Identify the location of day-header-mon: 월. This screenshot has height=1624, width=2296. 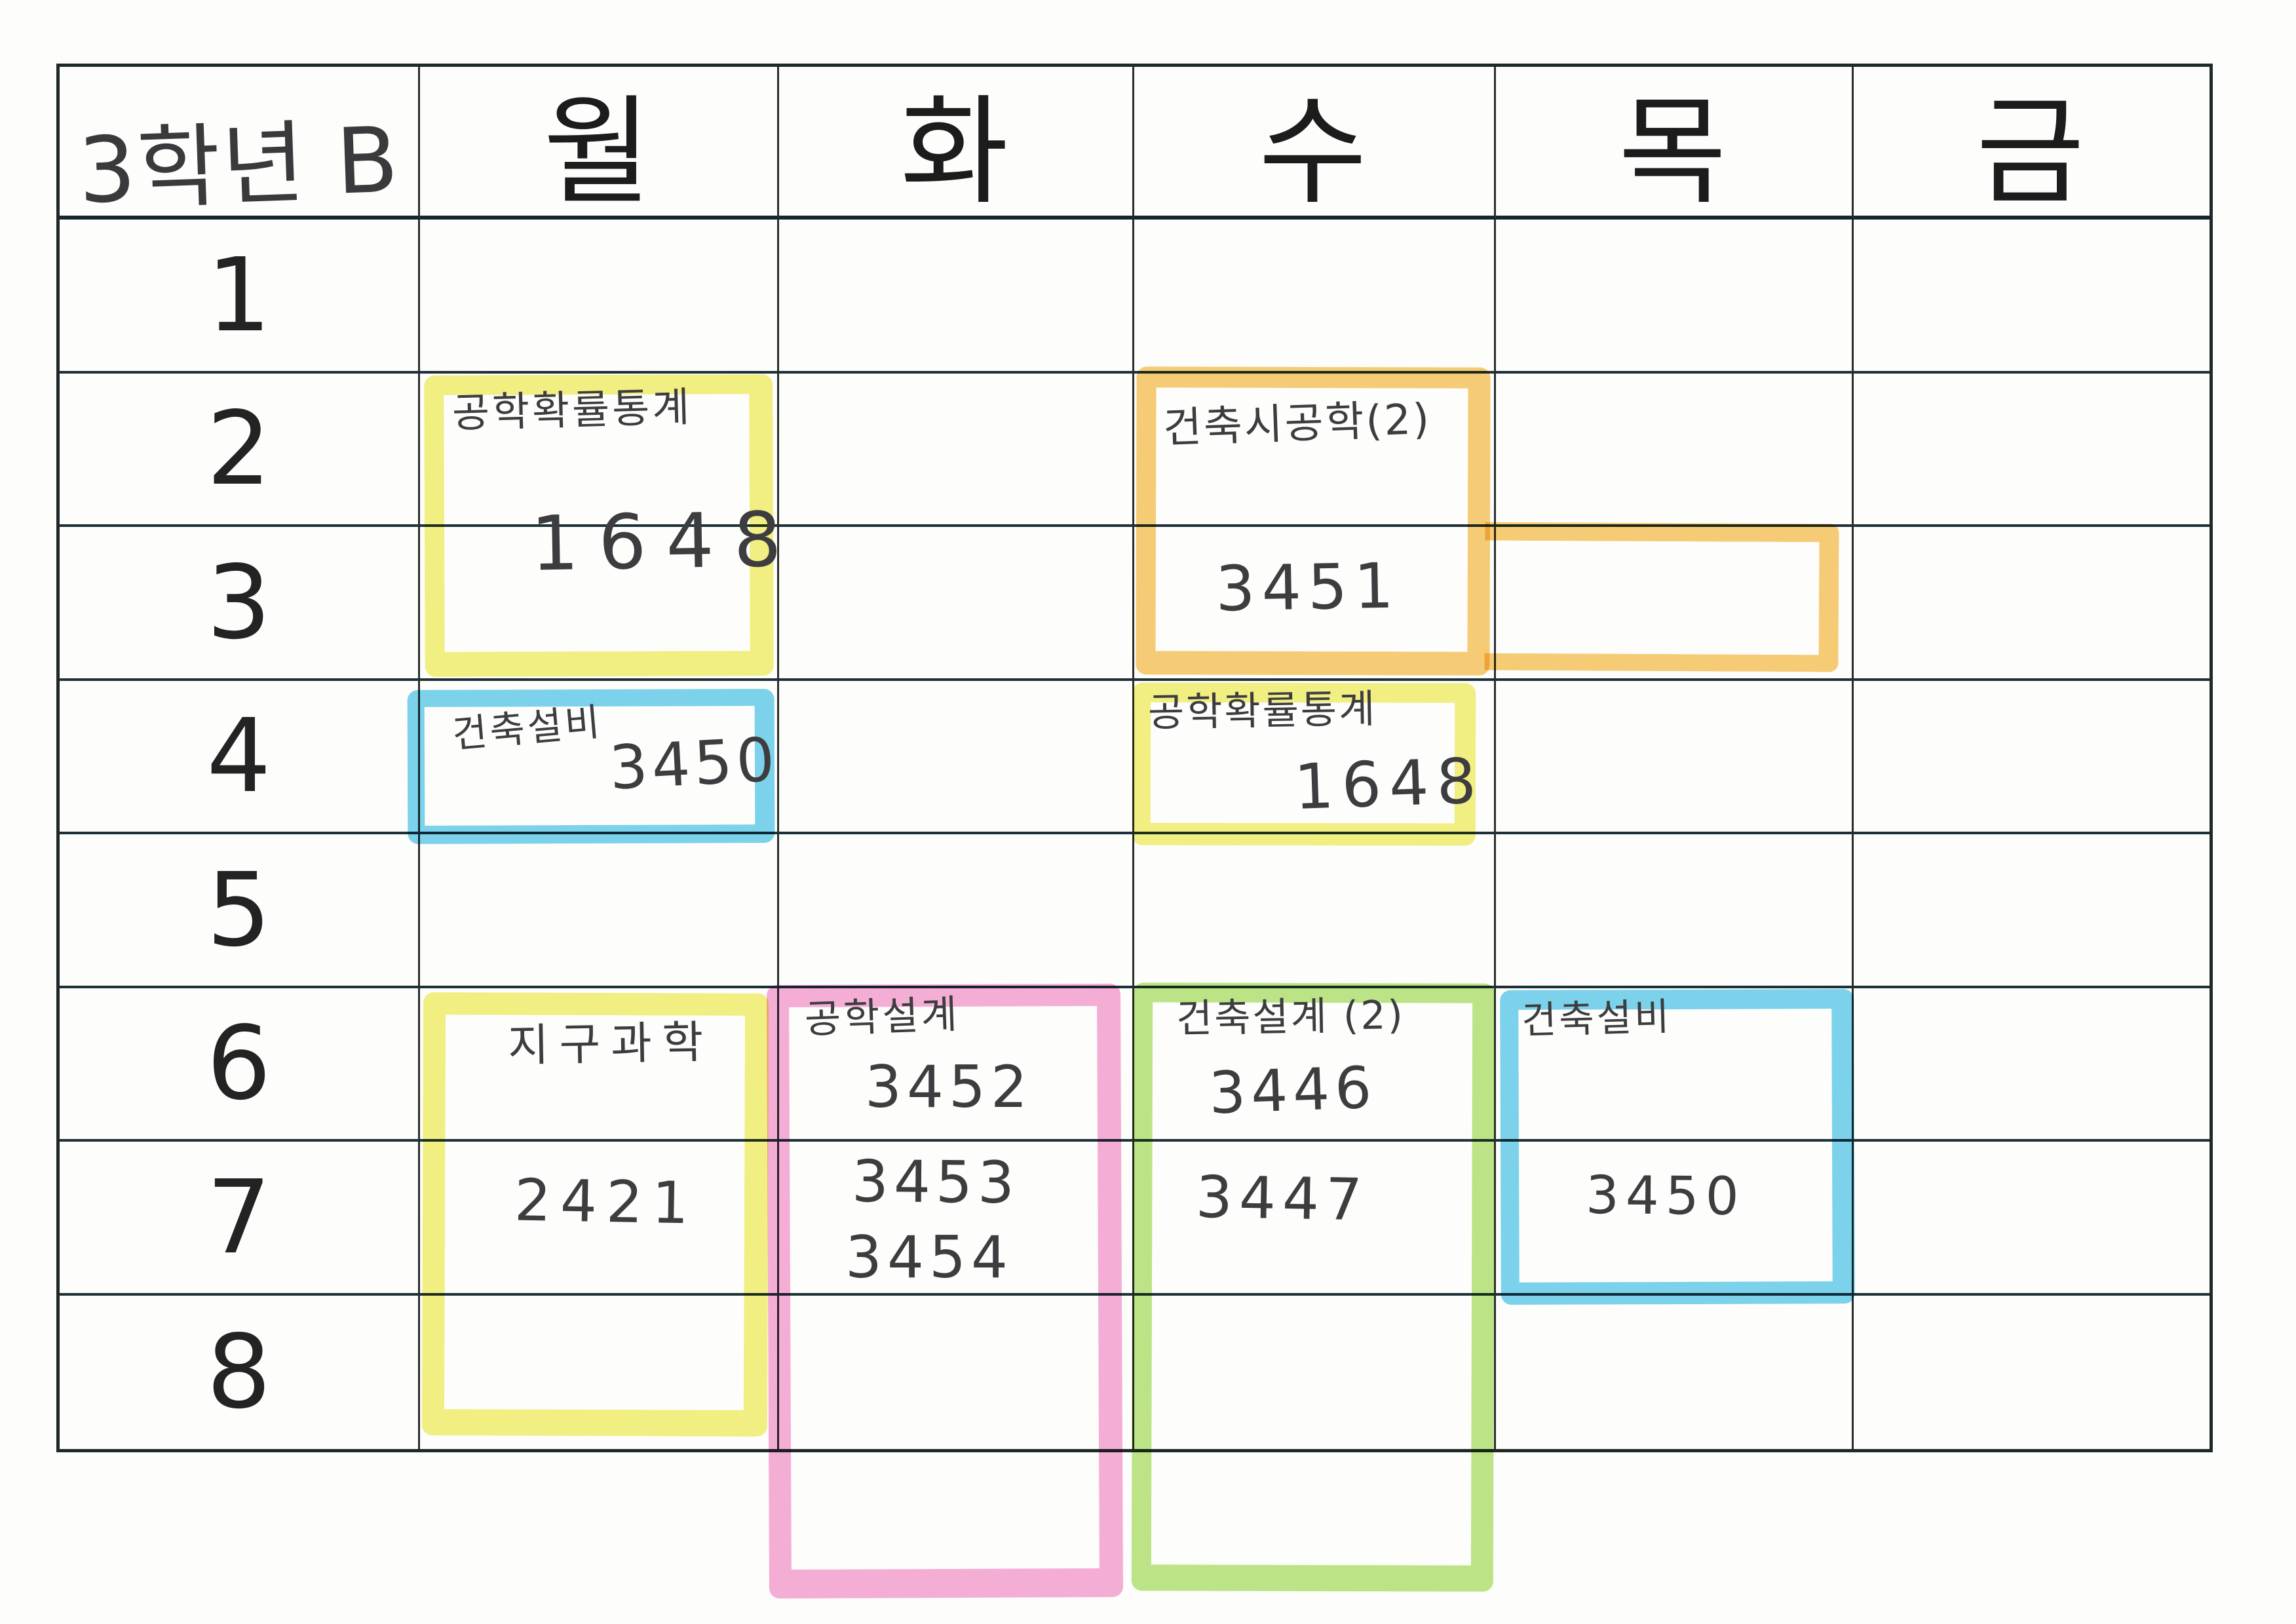
(599, 144).